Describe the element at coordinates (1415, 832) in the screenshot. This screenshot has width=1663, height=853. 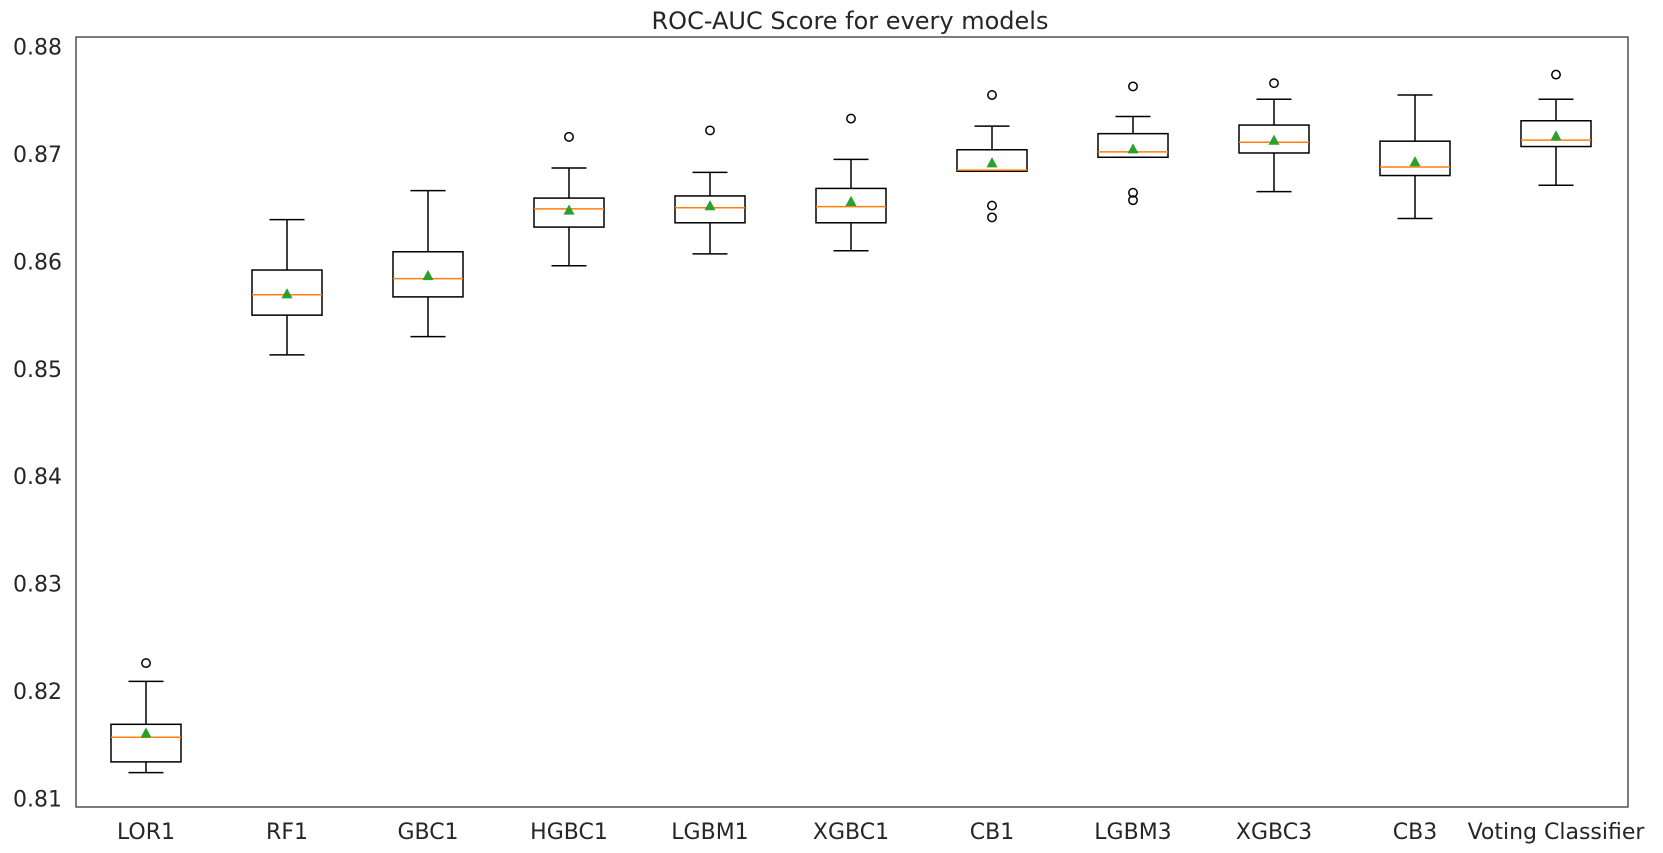
I see `x-tick-label: CB3` at that location.